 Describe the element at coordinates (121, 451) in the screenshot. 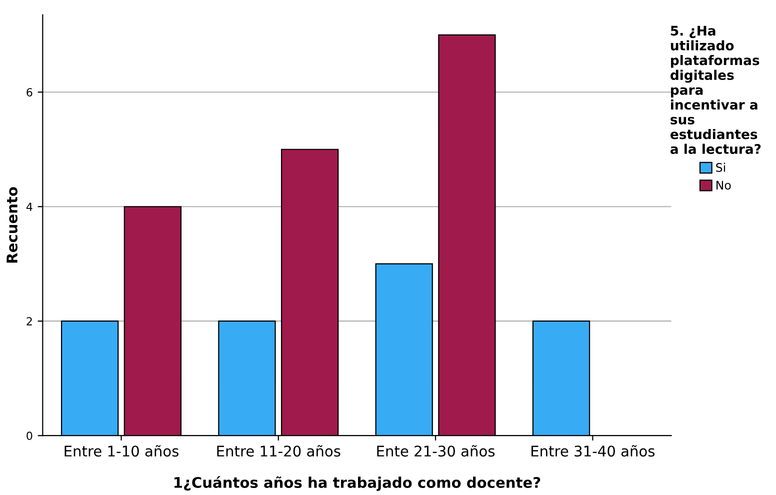

I see `x-tick-label: Entre 1-10 años` at that location.